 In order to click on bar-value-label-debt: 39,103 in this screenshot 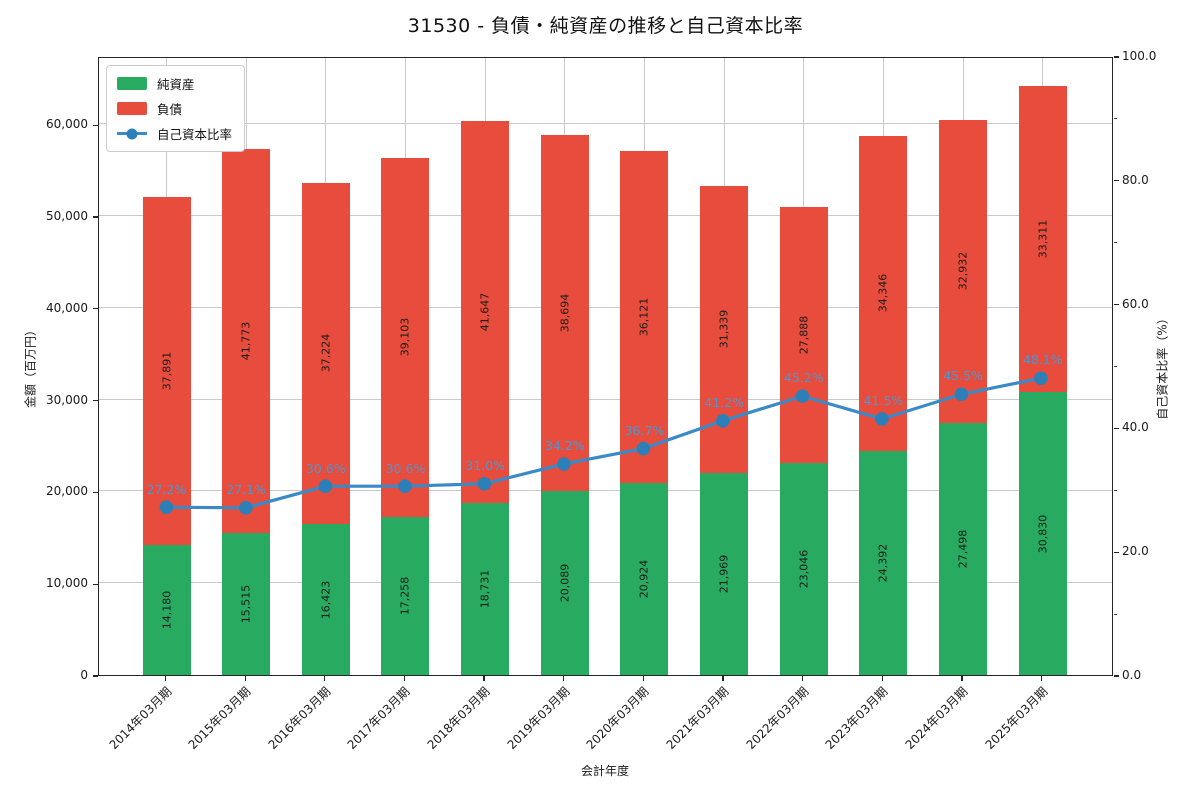, I will do `click(405, 337)`.